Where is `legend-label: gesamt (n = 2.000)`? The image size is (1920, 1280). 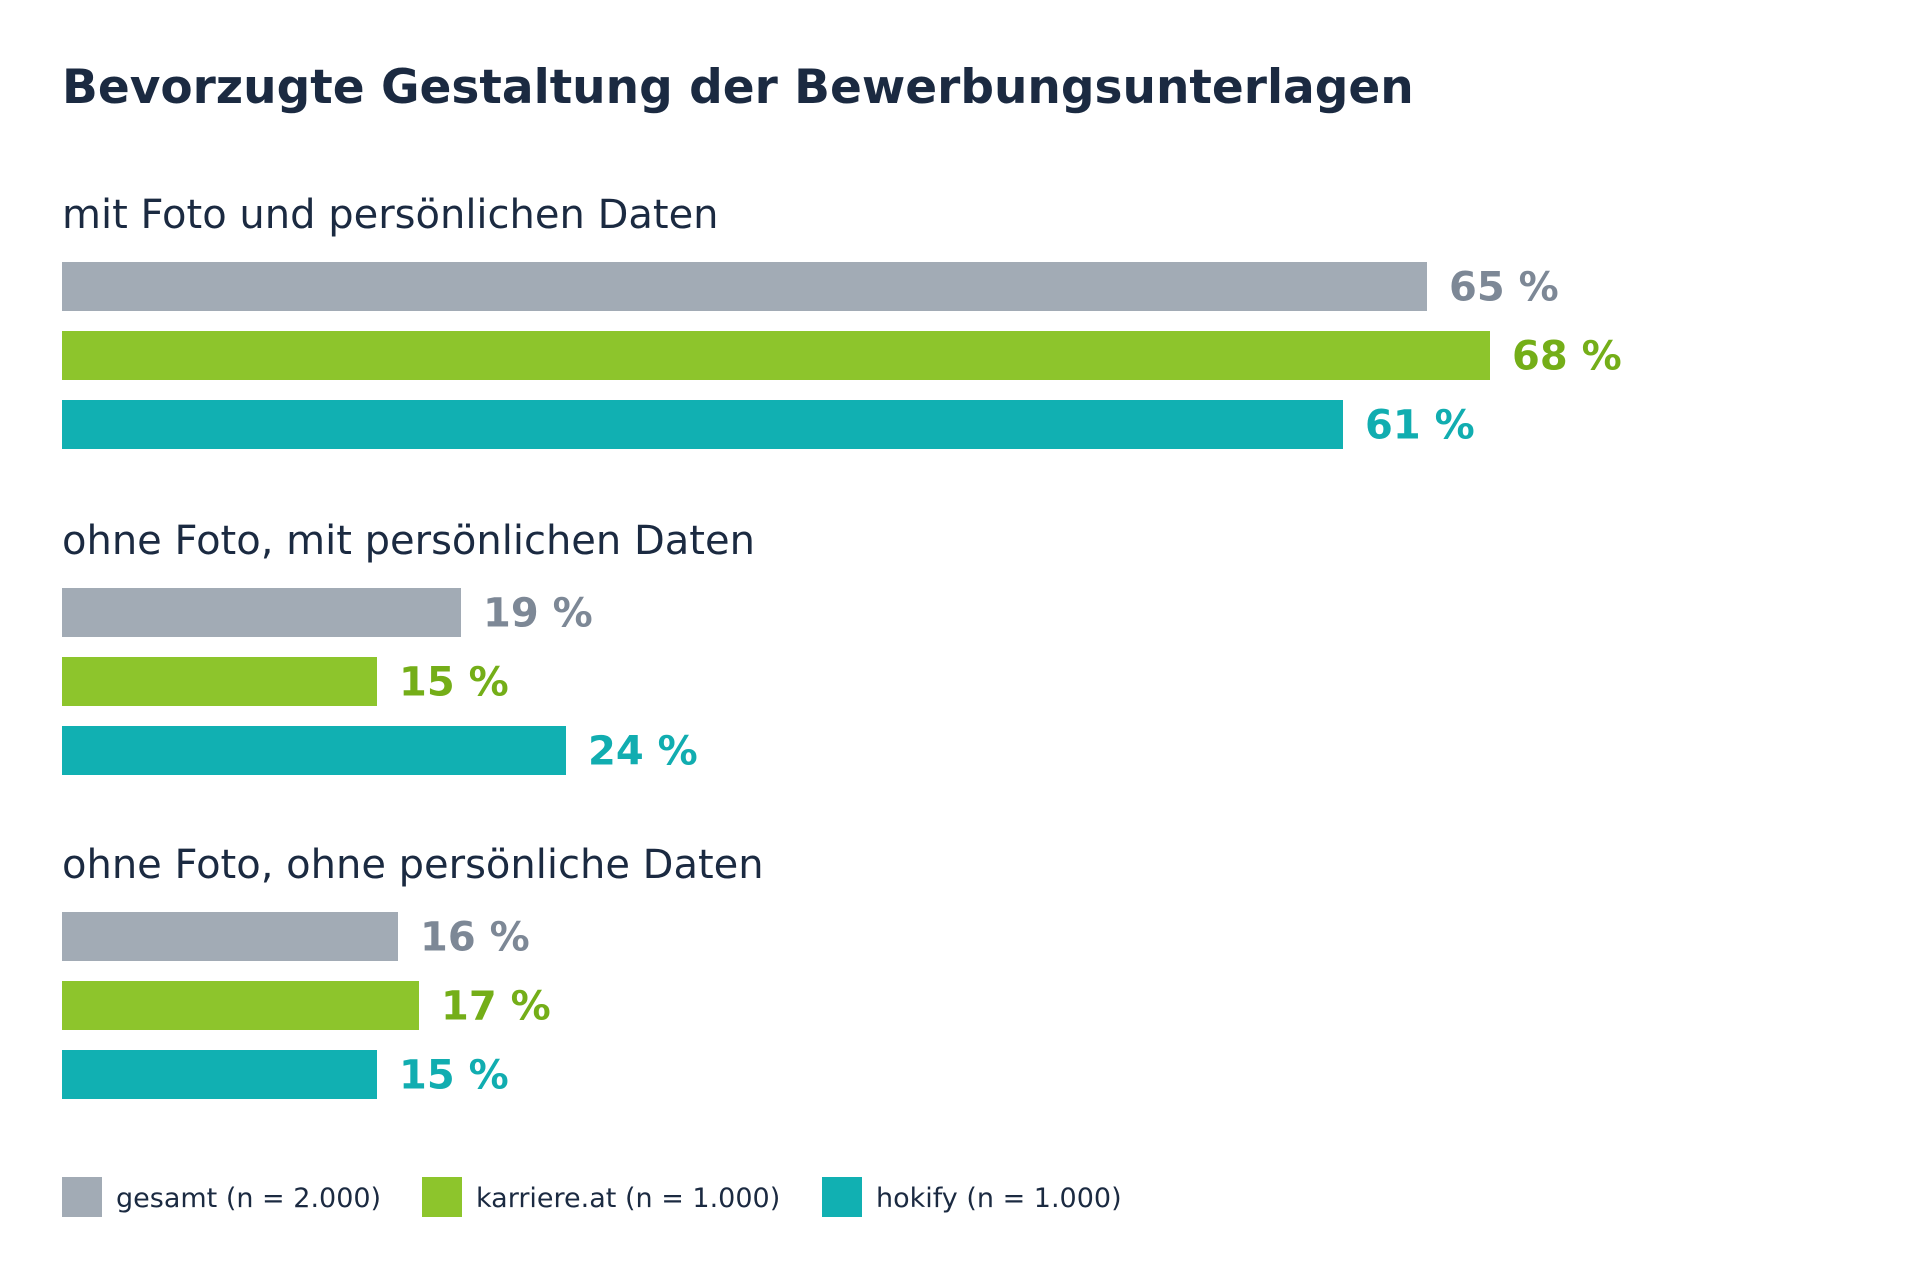
legend-label: gesamt (n = 2.000) is located at coordinates (248, 1198).